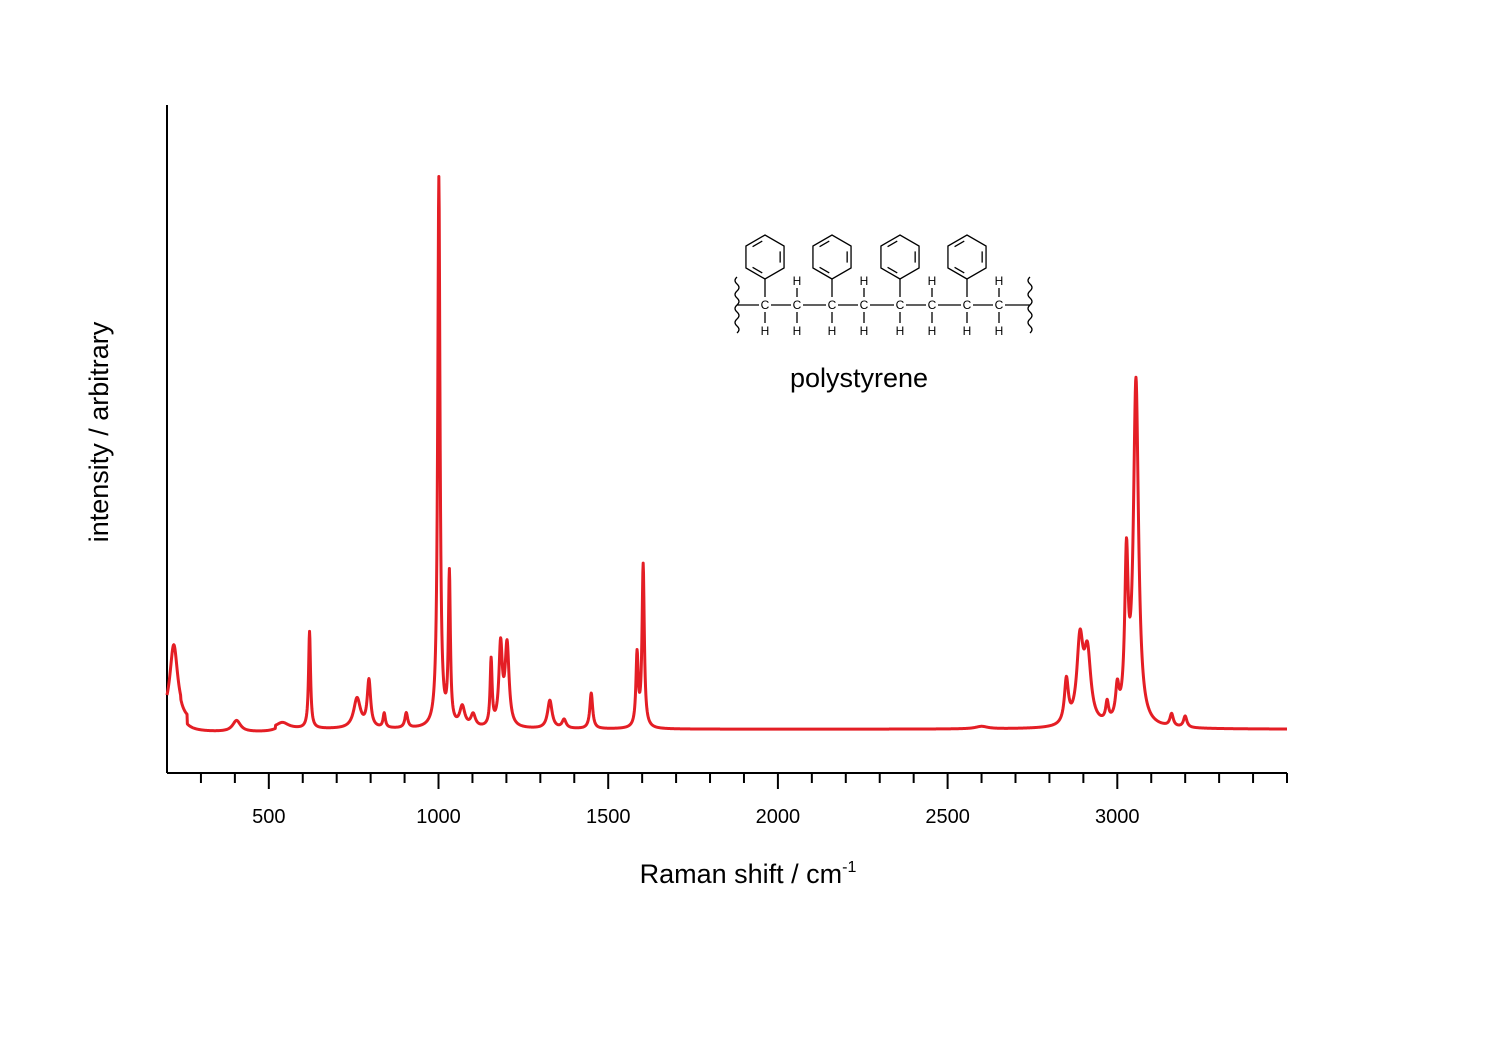 The width and height of the screenshot is (1500, 1061). I want to click on x-axis-ticks, so click(743, 781).